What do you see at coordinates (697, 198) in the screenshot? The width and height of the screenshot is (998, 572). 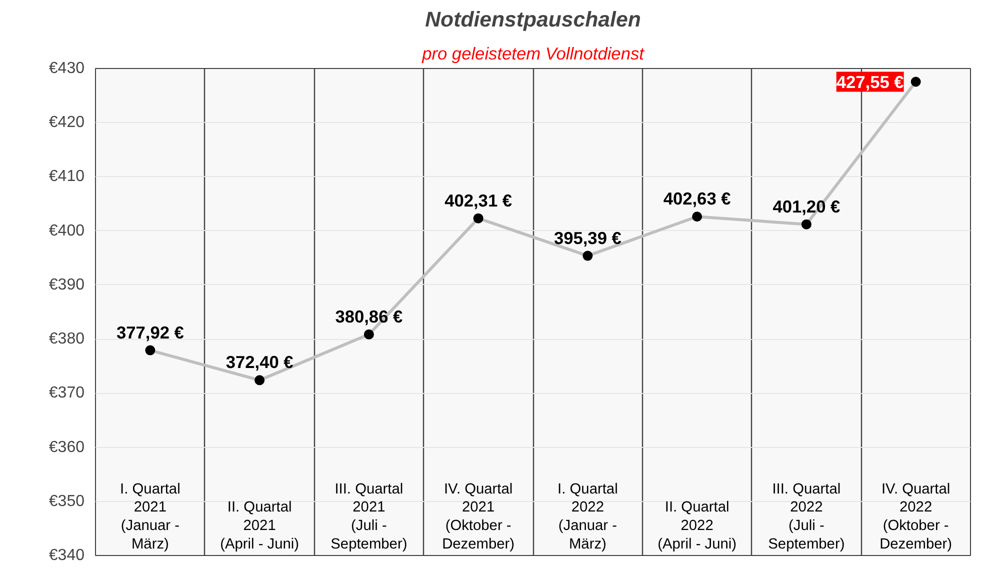 I see `data-label: 402,63 €` at bounding box center [697, 198].